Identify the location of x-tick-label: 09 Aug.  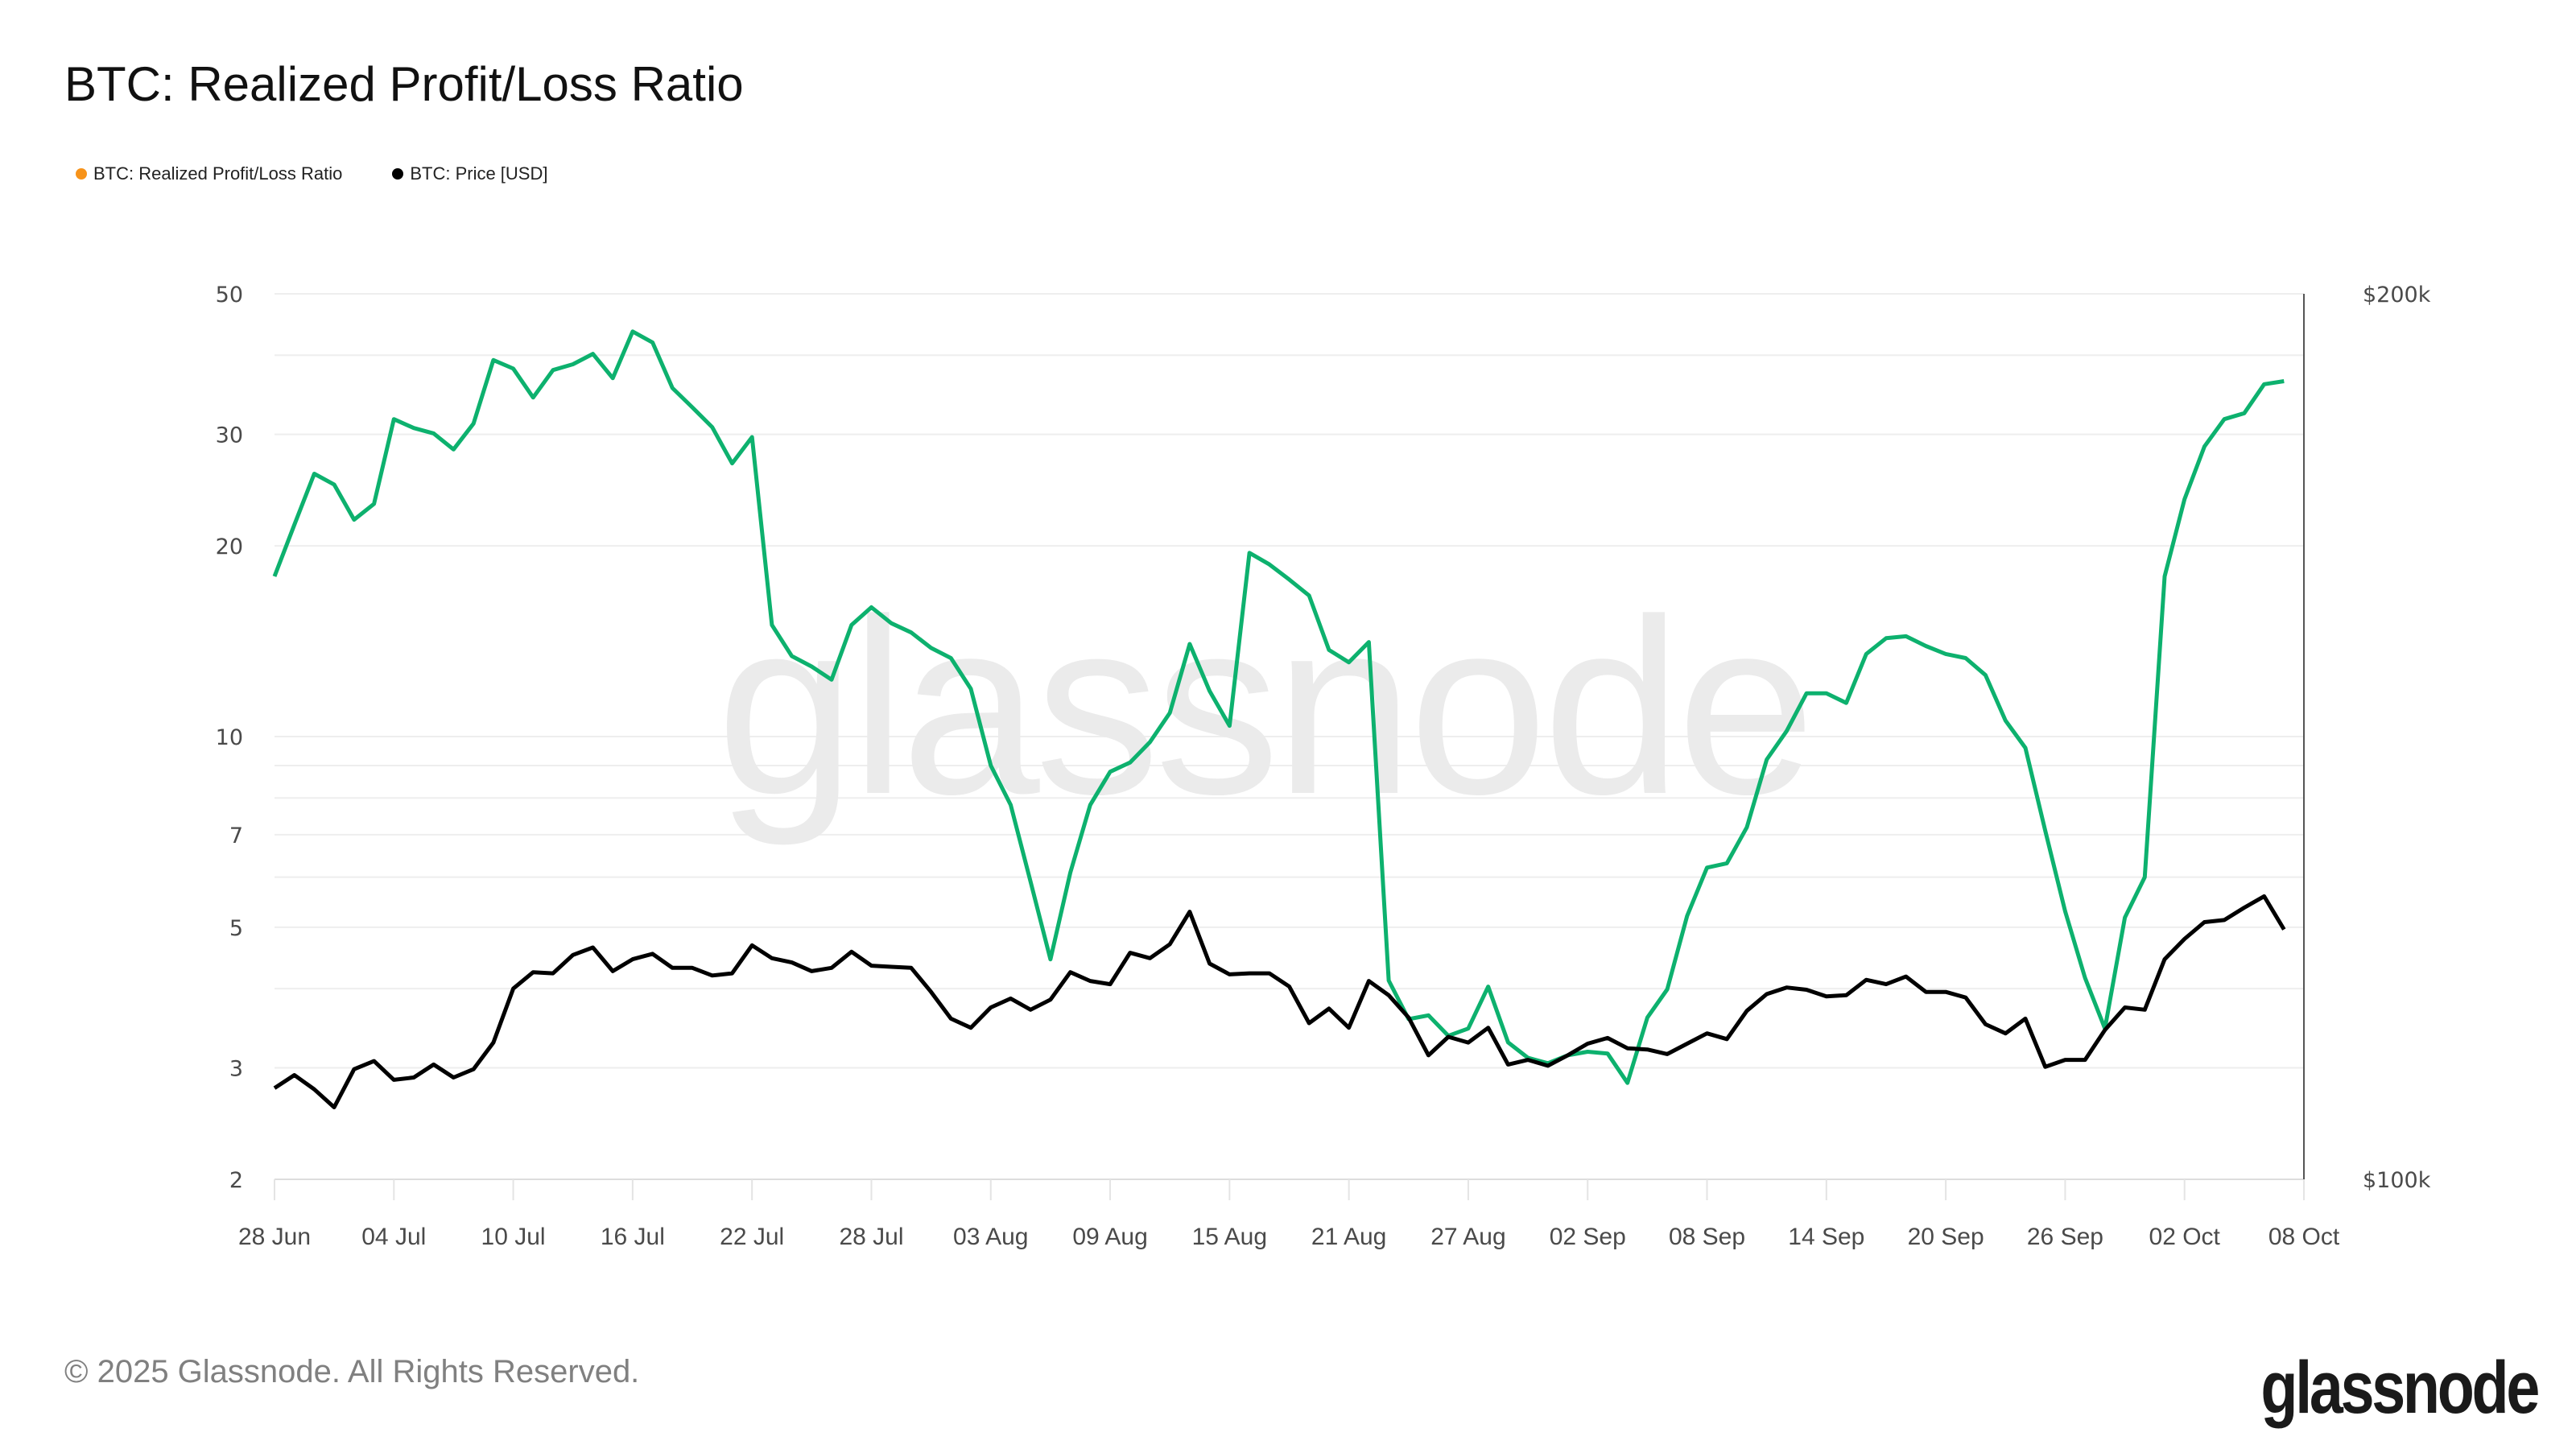
(1109, 1237).